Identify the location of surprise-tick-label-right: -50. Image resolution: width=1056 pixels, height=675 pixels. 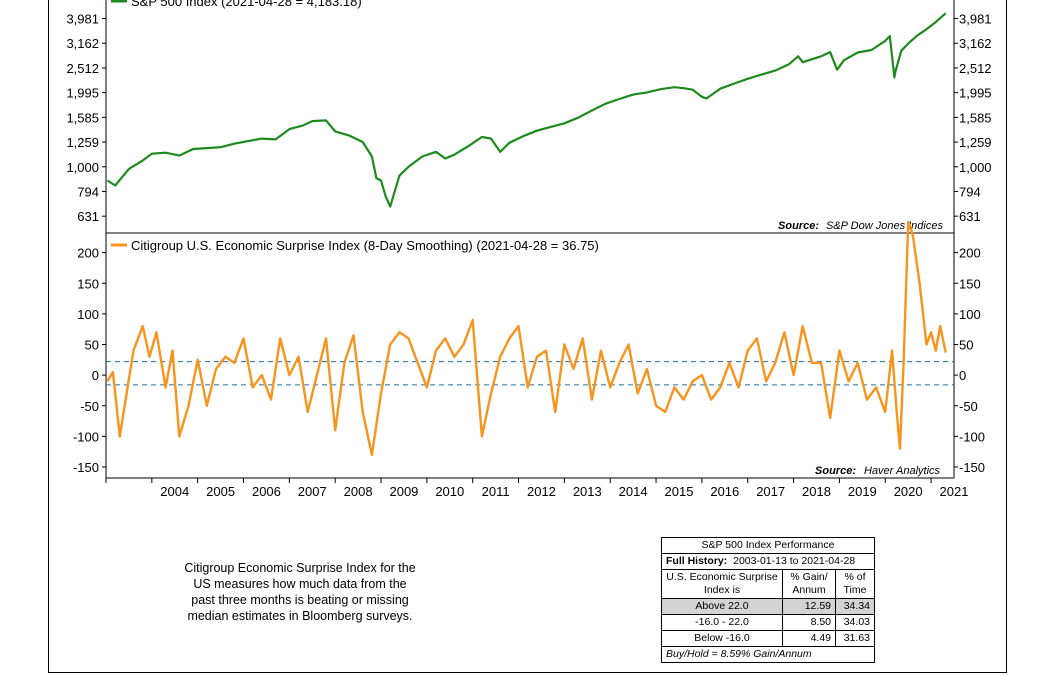
(968, 406).